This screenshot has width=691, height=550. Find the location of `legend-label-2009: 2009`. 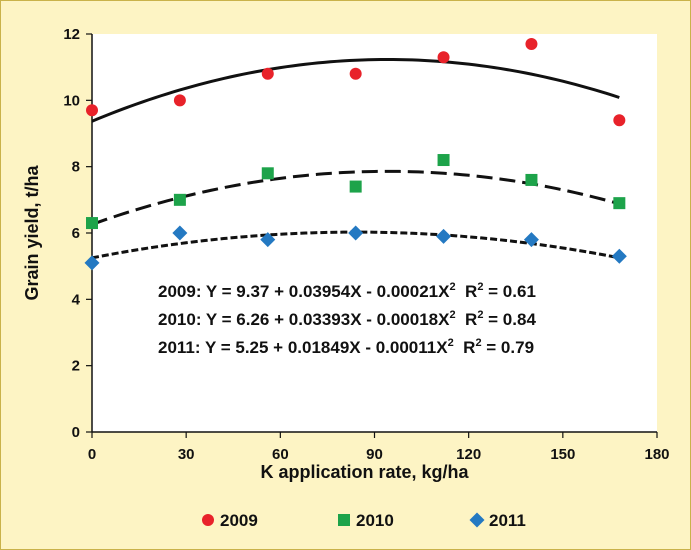

legend-label-2009: 2009 is located at coordinates (239, 520).